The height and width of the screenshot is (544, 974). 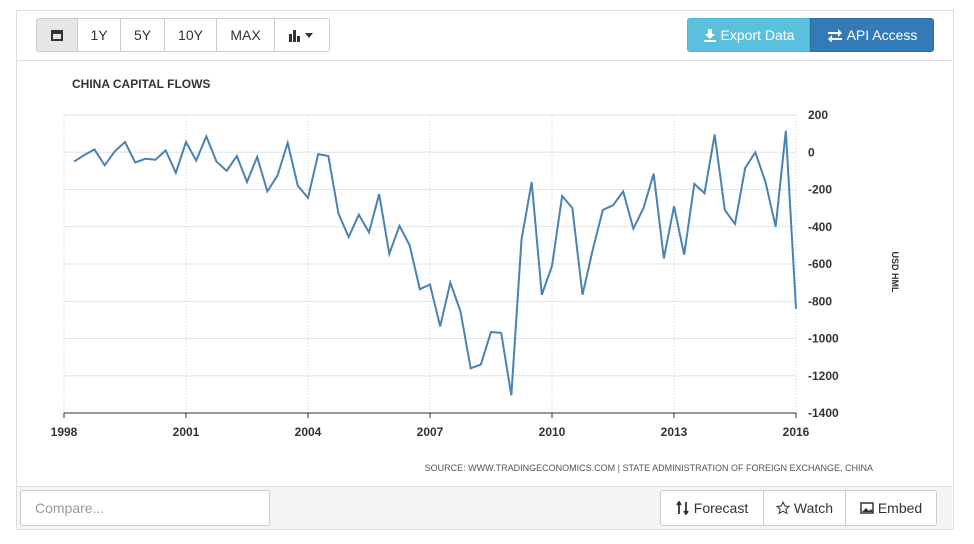 What do you see at coordinates (900, 508) in the screenshot?
I see `embed-label: Embed` at bounding box center [900, 508].